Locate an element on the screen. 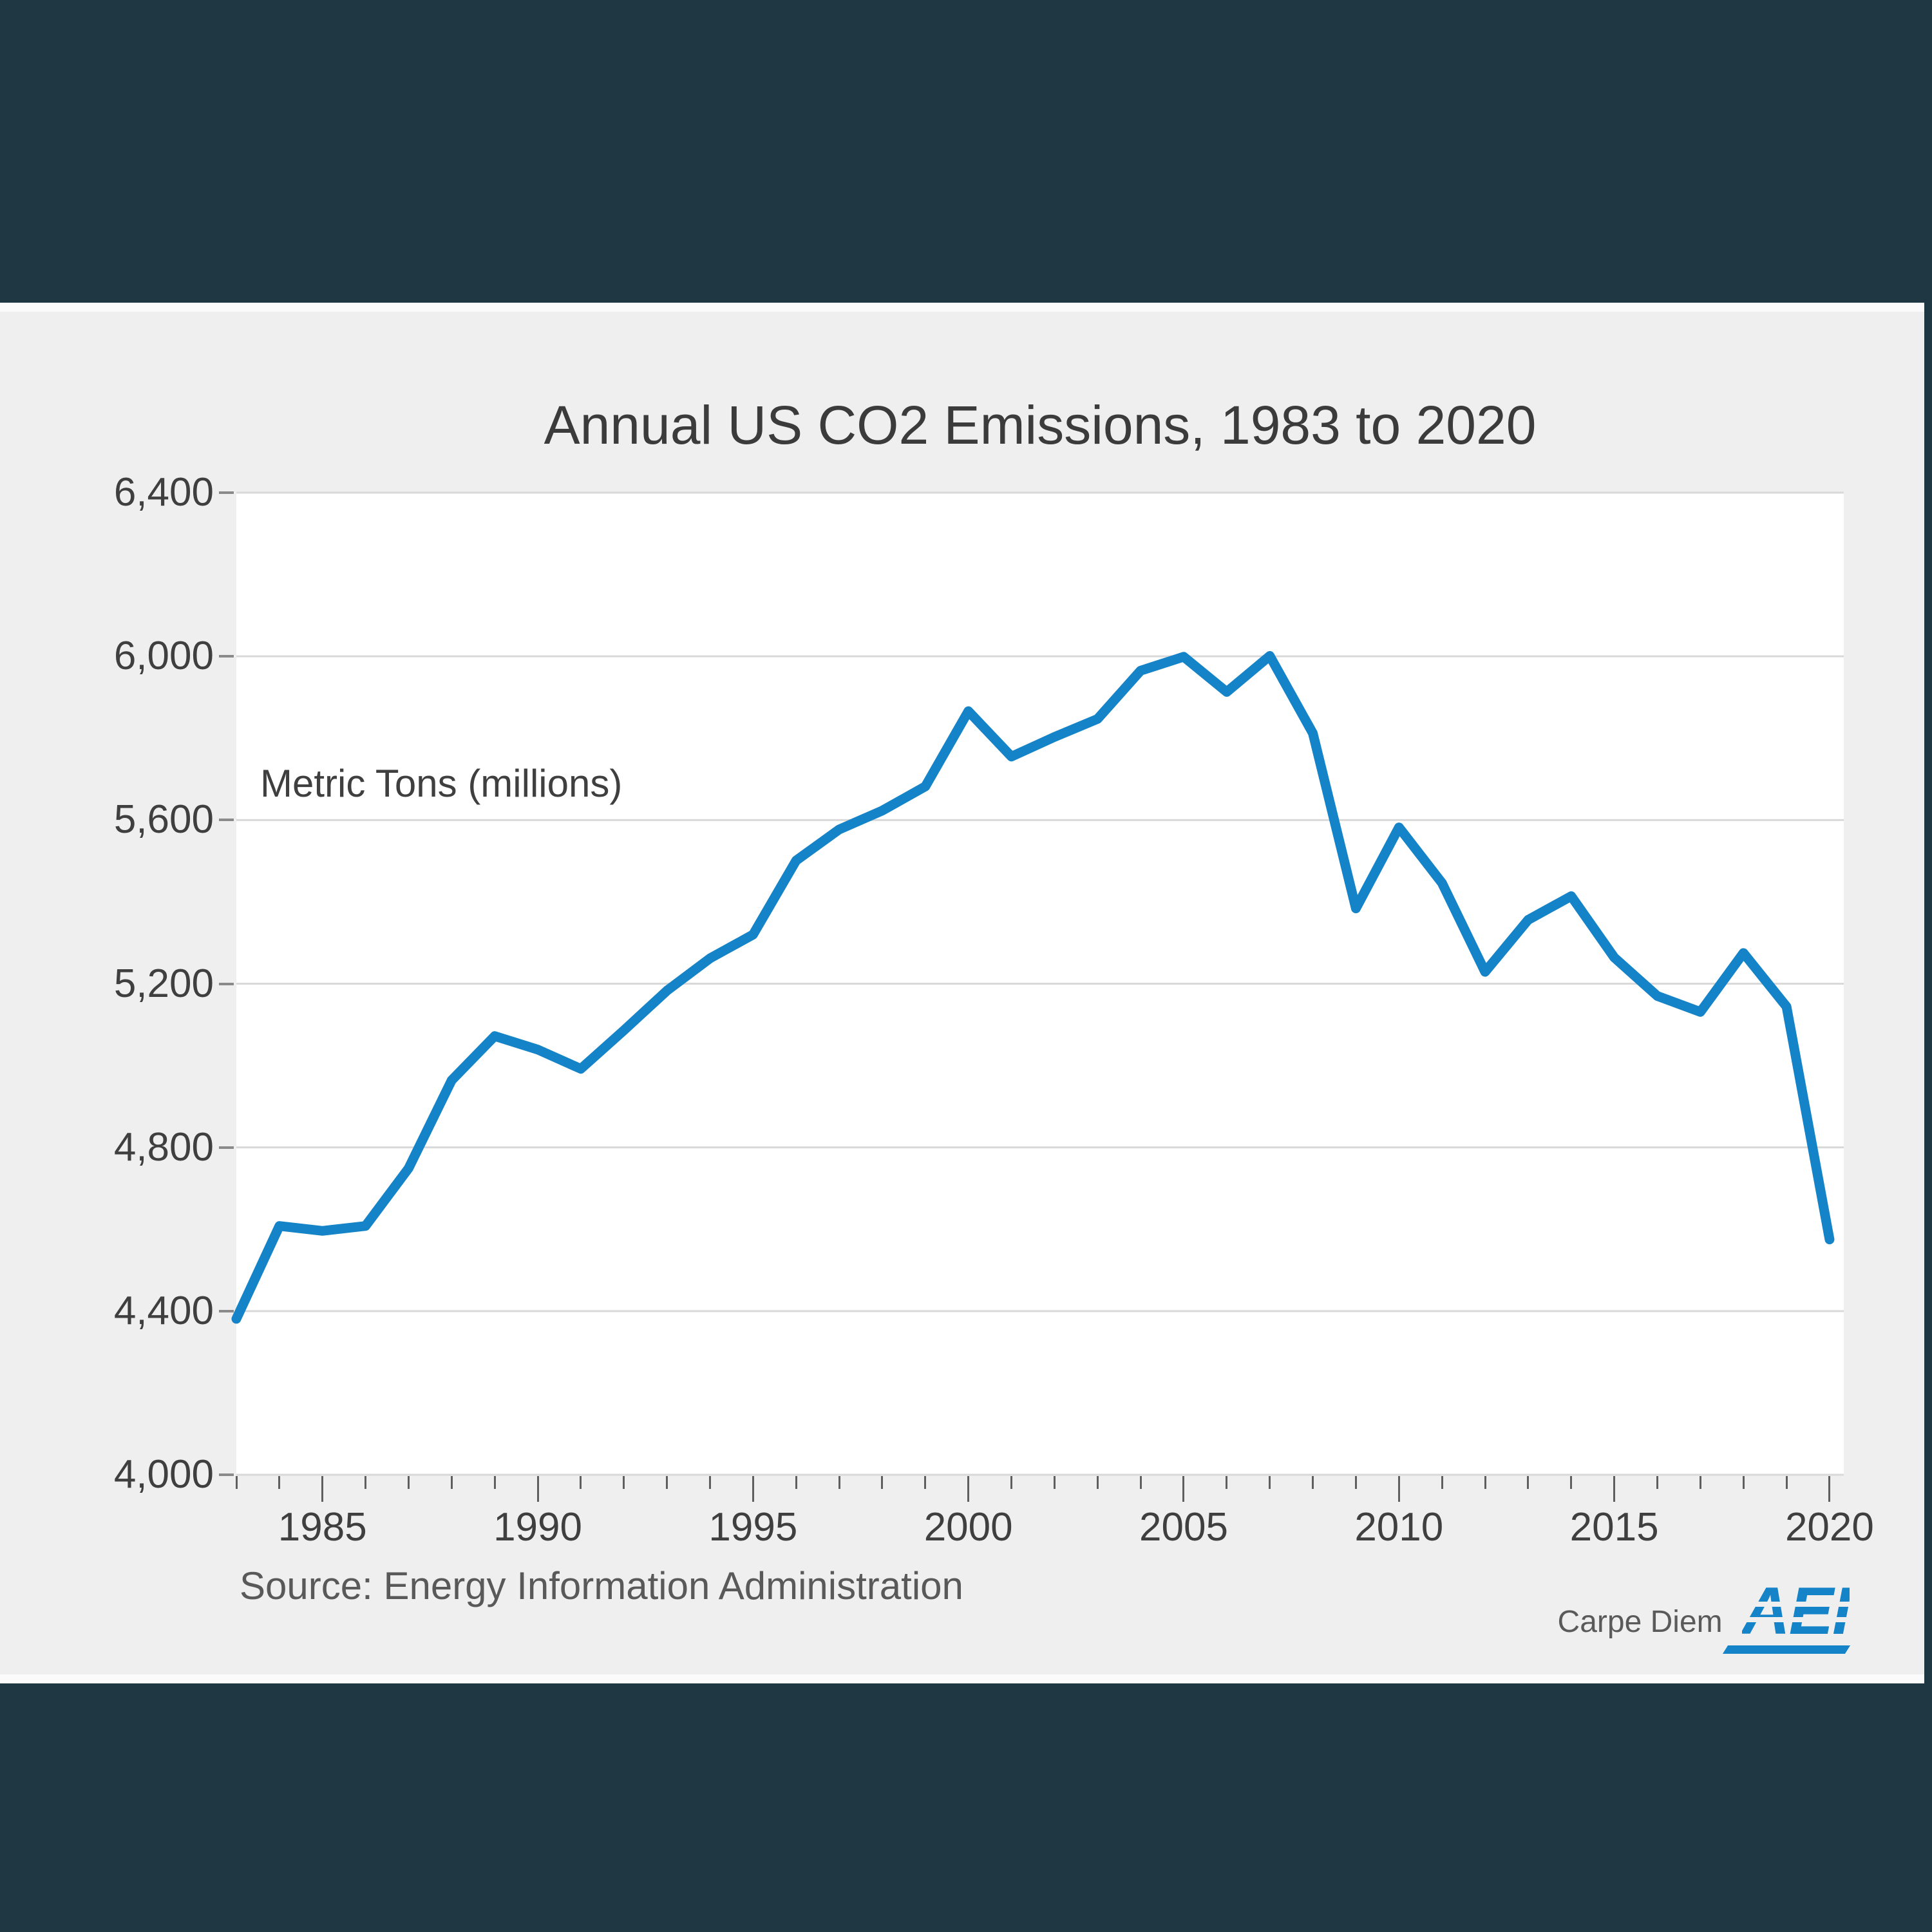 The height and width of the screenshot is (1932, 1932). bottom-separator is located at coordinates (966, 1678).